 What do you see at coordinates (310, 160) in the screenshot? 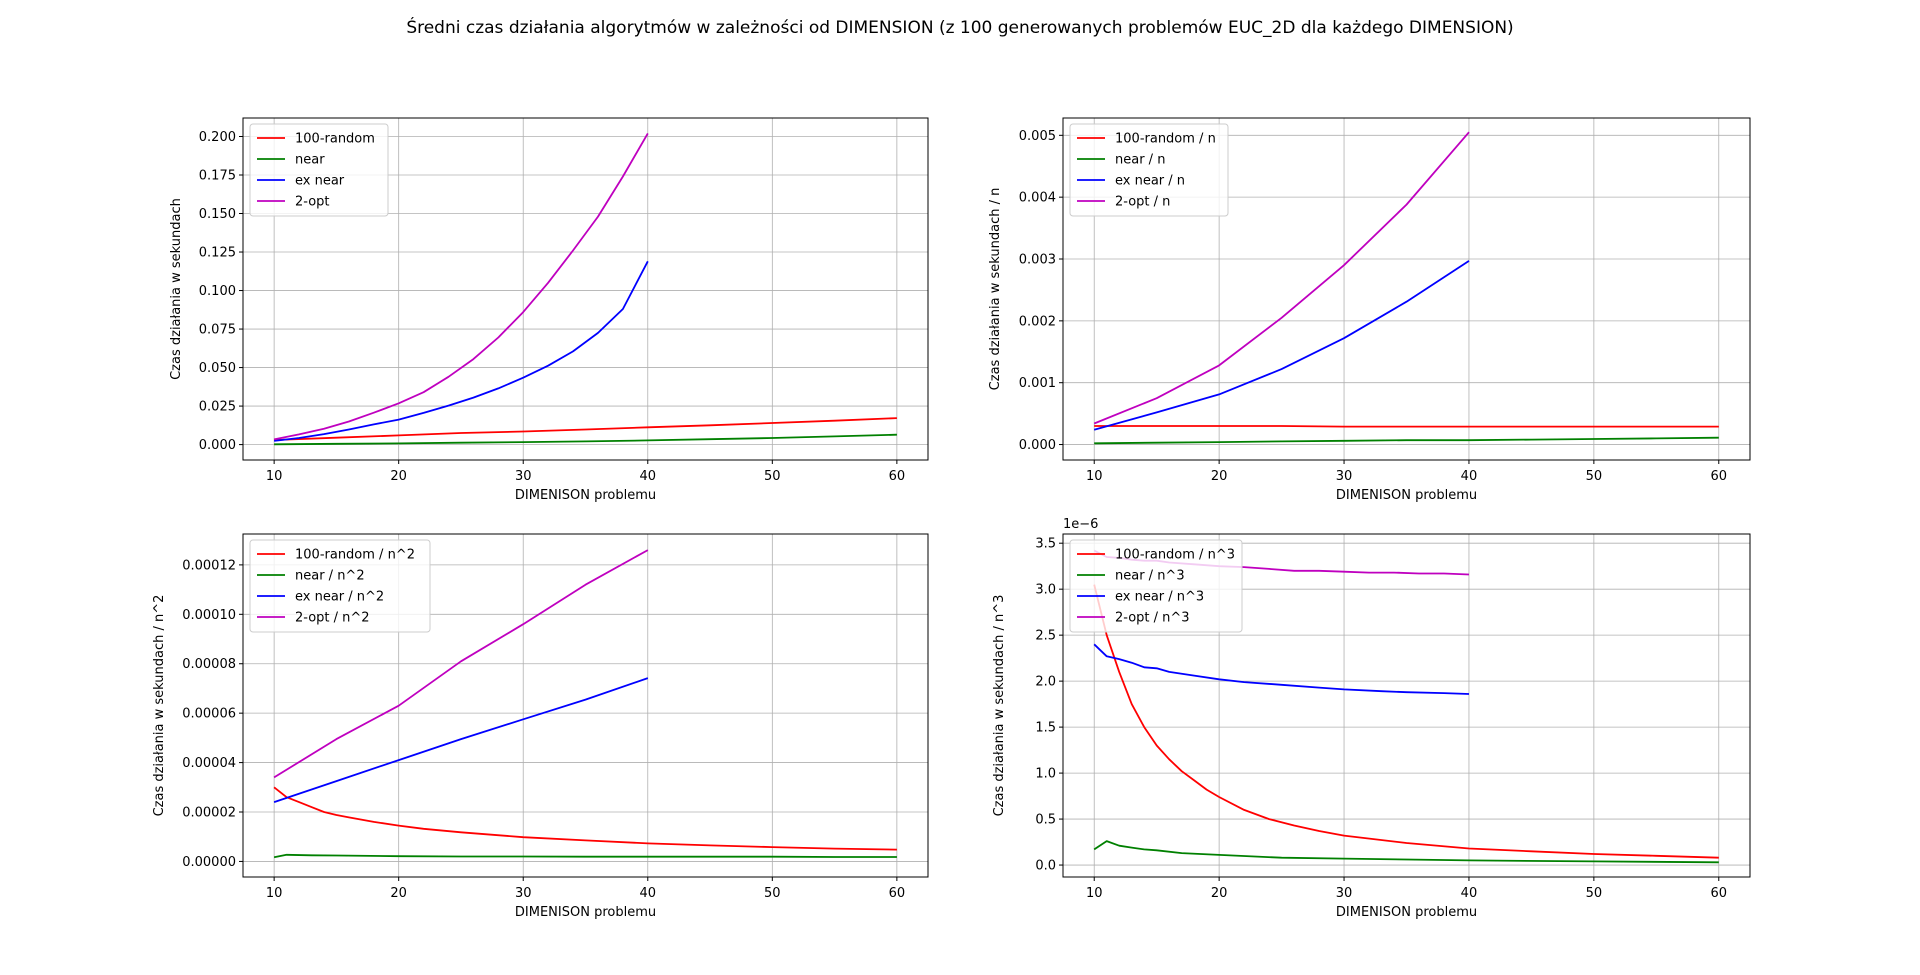
I see `legend-label-1: near` at bounding box center [310, 160].